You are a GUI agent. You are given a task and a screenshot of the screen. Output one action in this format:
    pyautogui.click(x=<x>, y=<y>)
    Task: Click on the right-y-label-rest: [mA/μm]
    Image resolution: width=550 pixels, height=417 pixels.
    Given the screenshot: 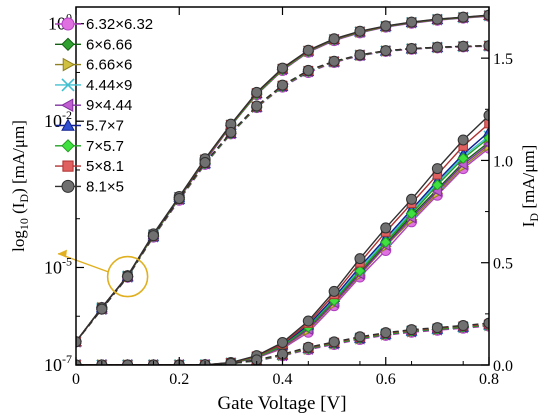 What is the action you would take?
    pyautogui.click(x=528, y=179)
    